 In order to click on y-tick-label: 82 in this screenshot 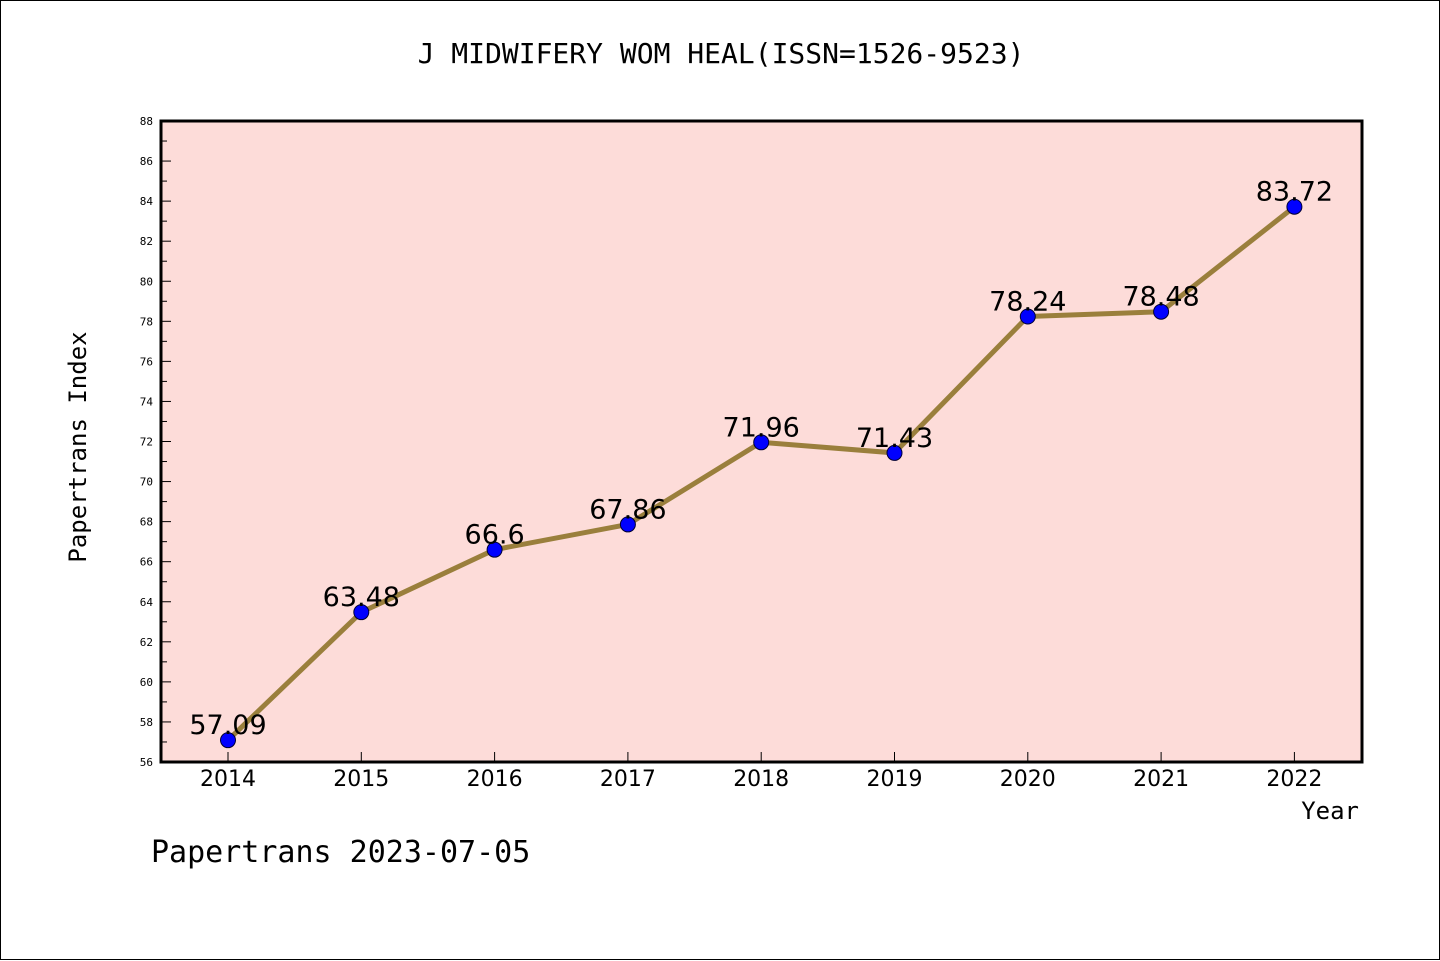, I will do `click(146, 241)`.